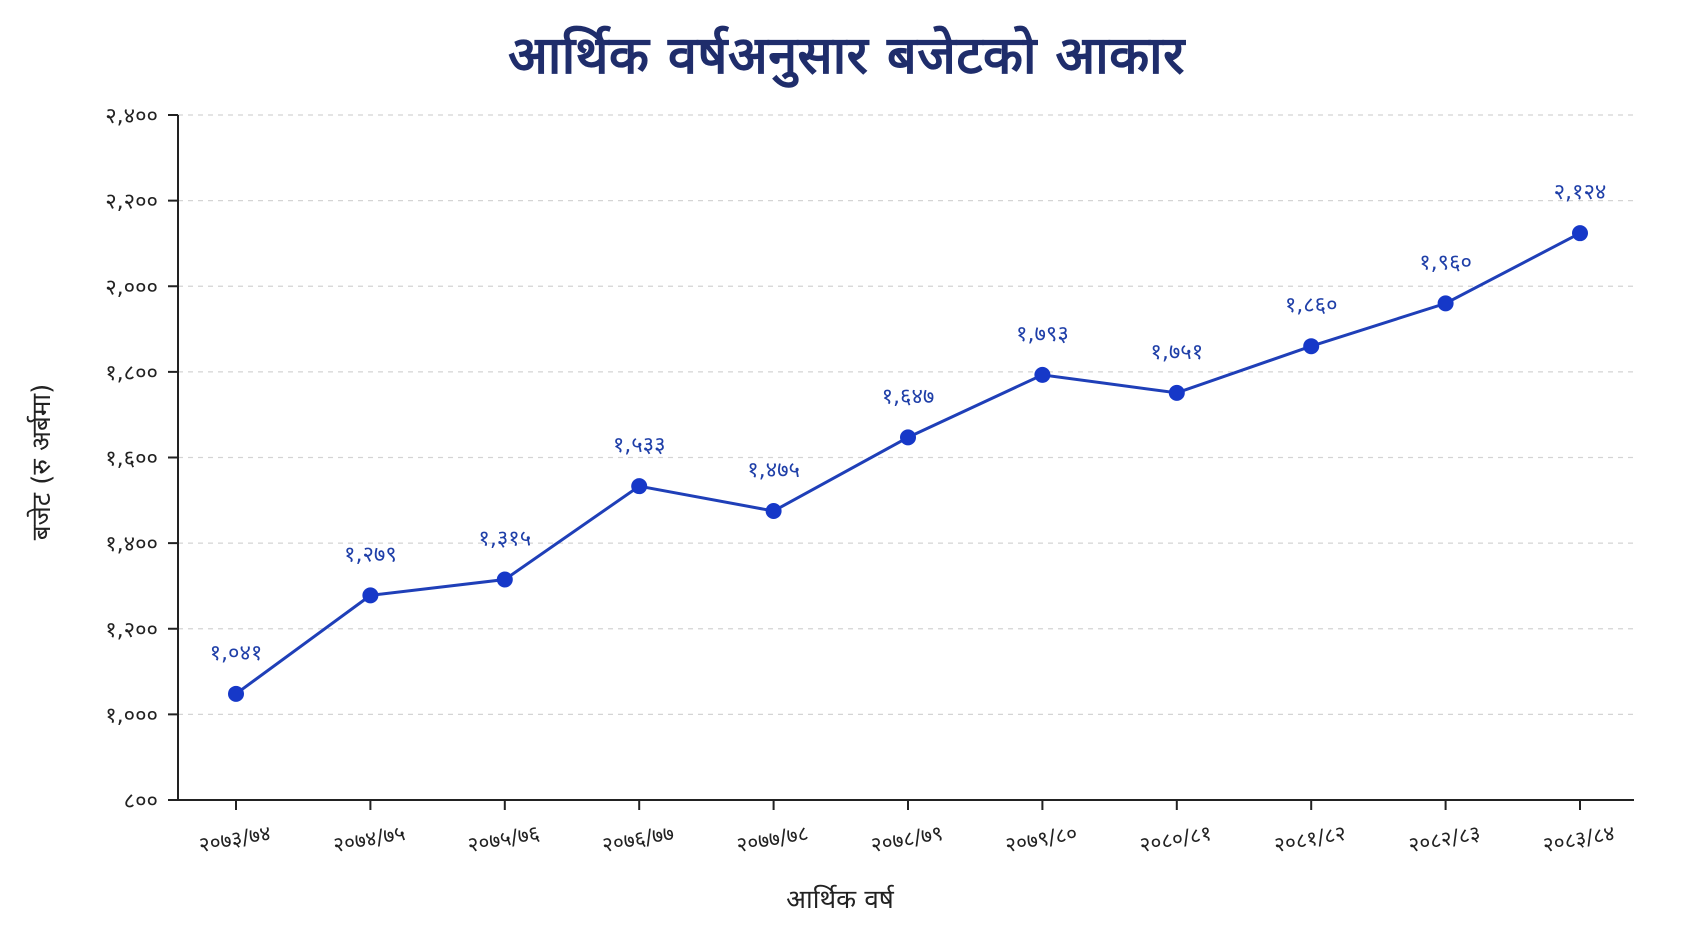 The image size is (1693, 929). What do you see at coordinates (369, 839) in the screenshot?
I see `x-tick-label: २०७४/७५` at bounding box center [369, 839].